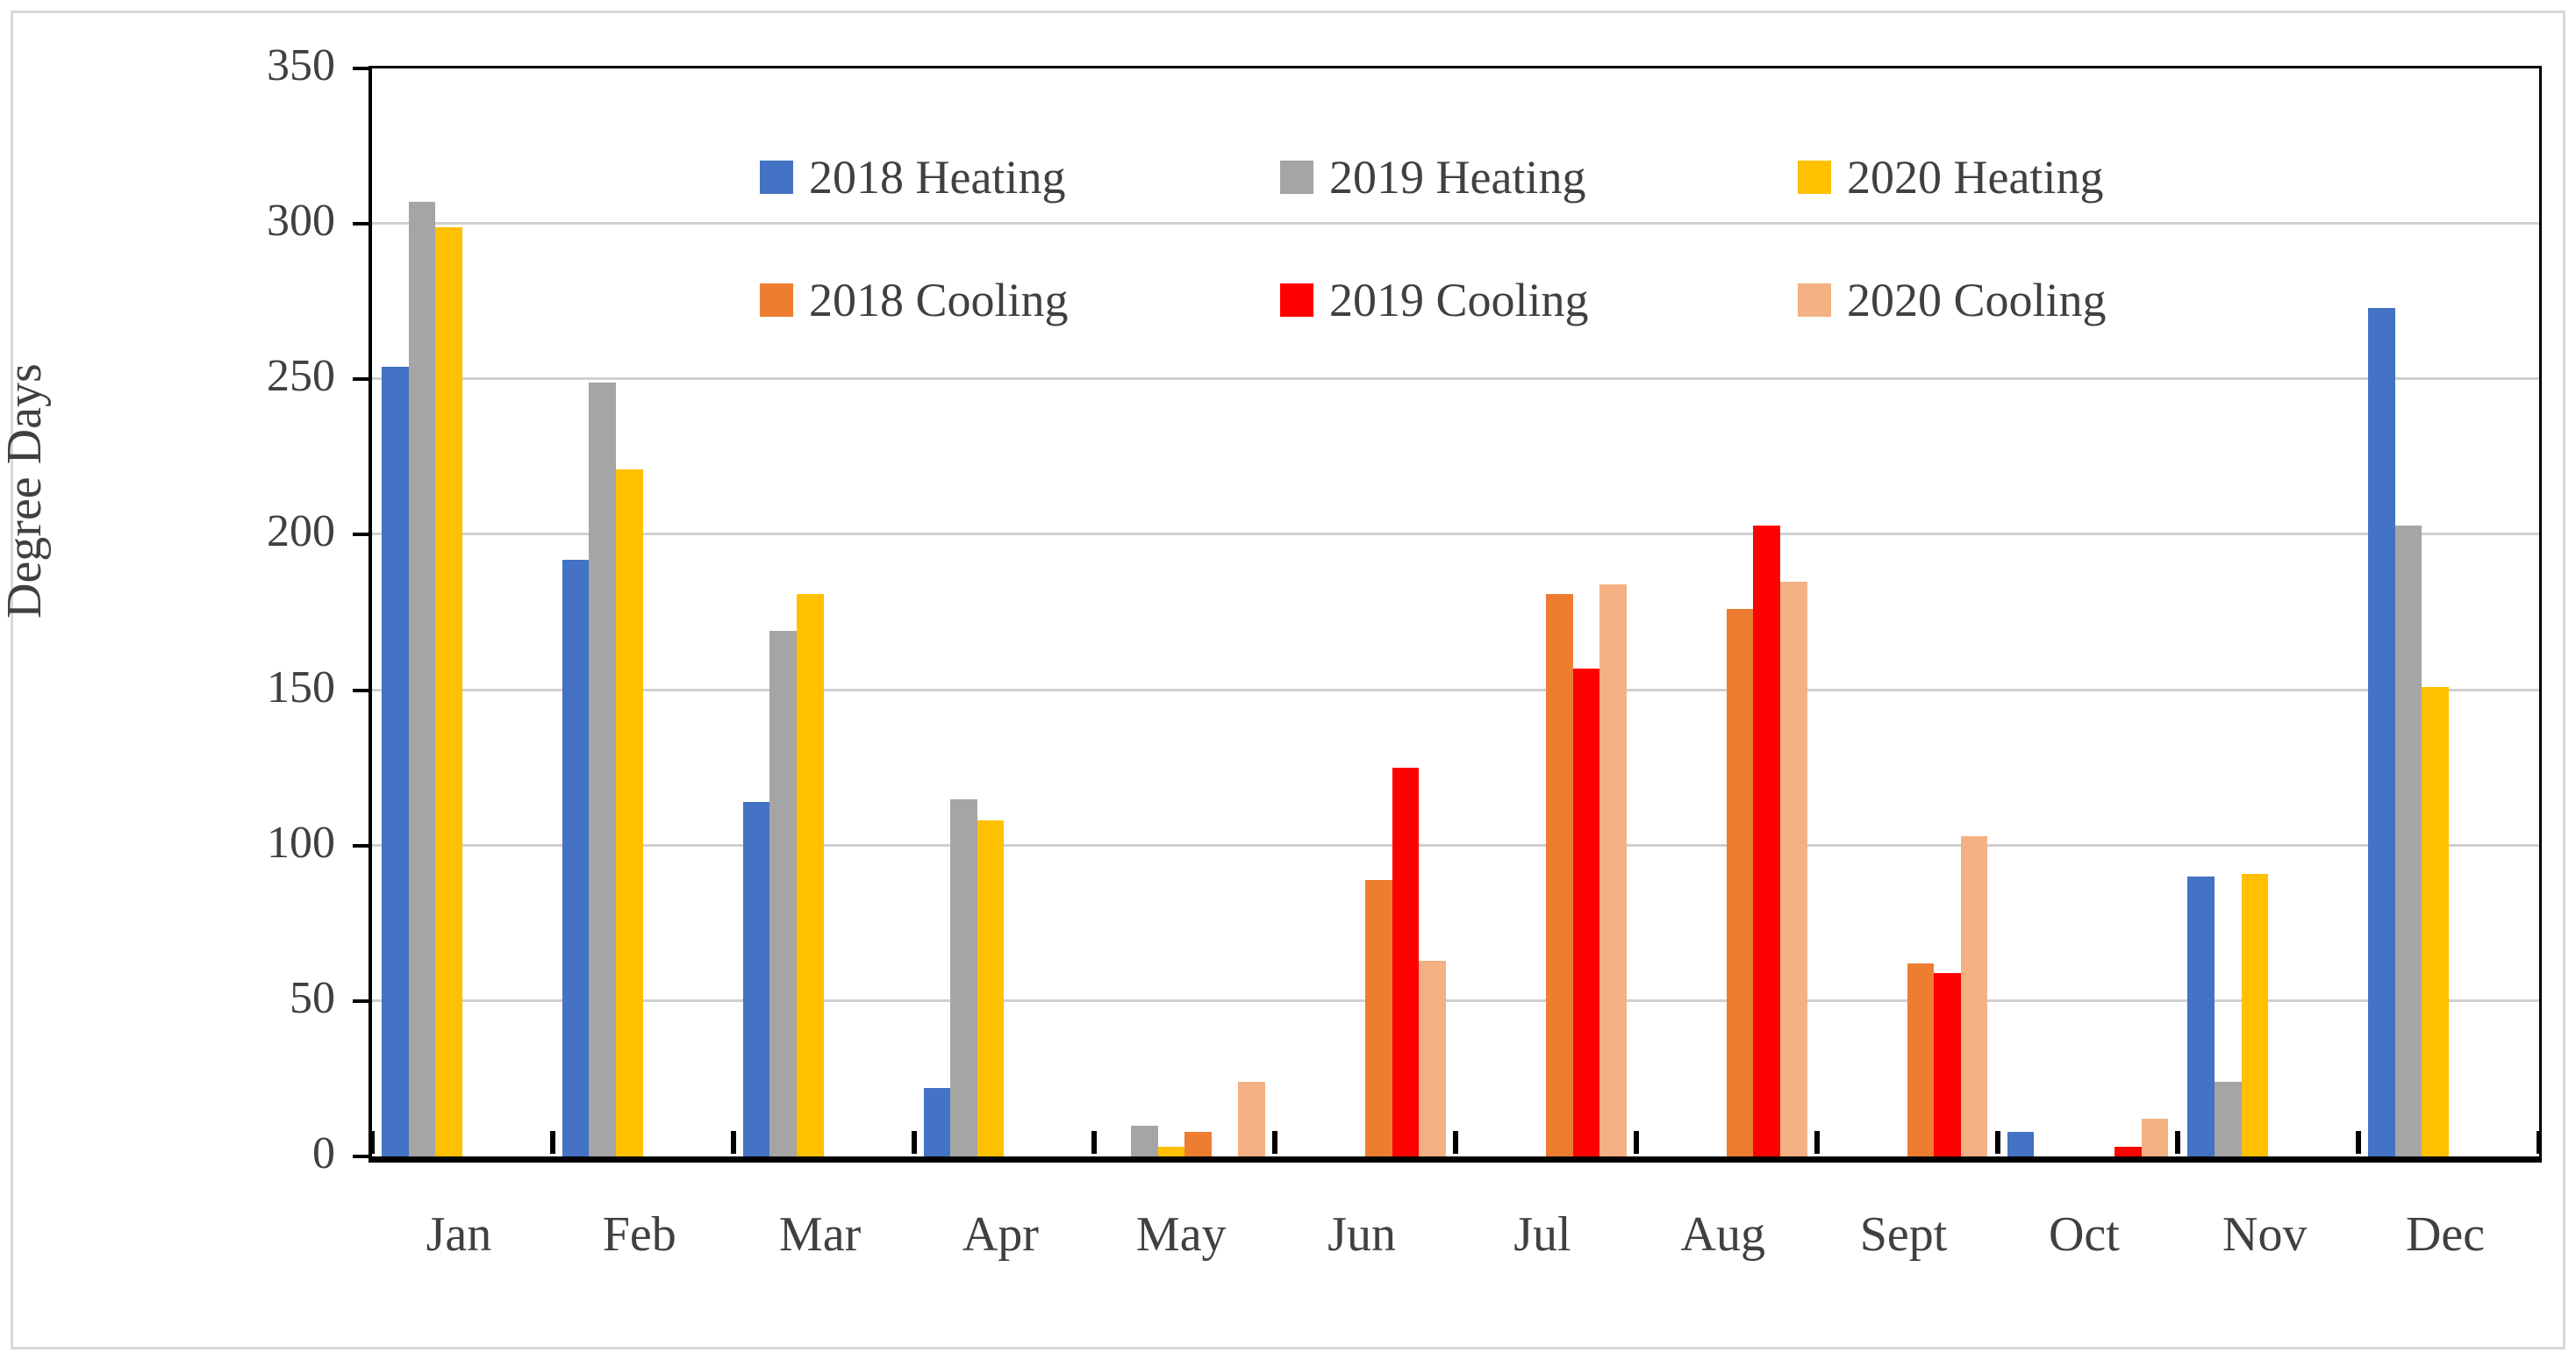 The width and height of the screenshot is (2576, 1360). Describe the element at coordinates (301, 687) in the screenshot. I see `y-tick-label-150: 150` at that location.